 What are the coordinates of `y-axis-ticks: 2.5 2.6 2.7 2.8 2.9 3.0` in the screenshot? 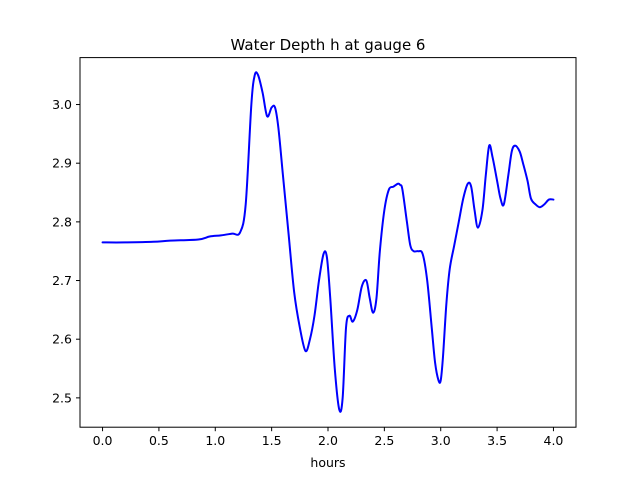 It's located at (66, 251).